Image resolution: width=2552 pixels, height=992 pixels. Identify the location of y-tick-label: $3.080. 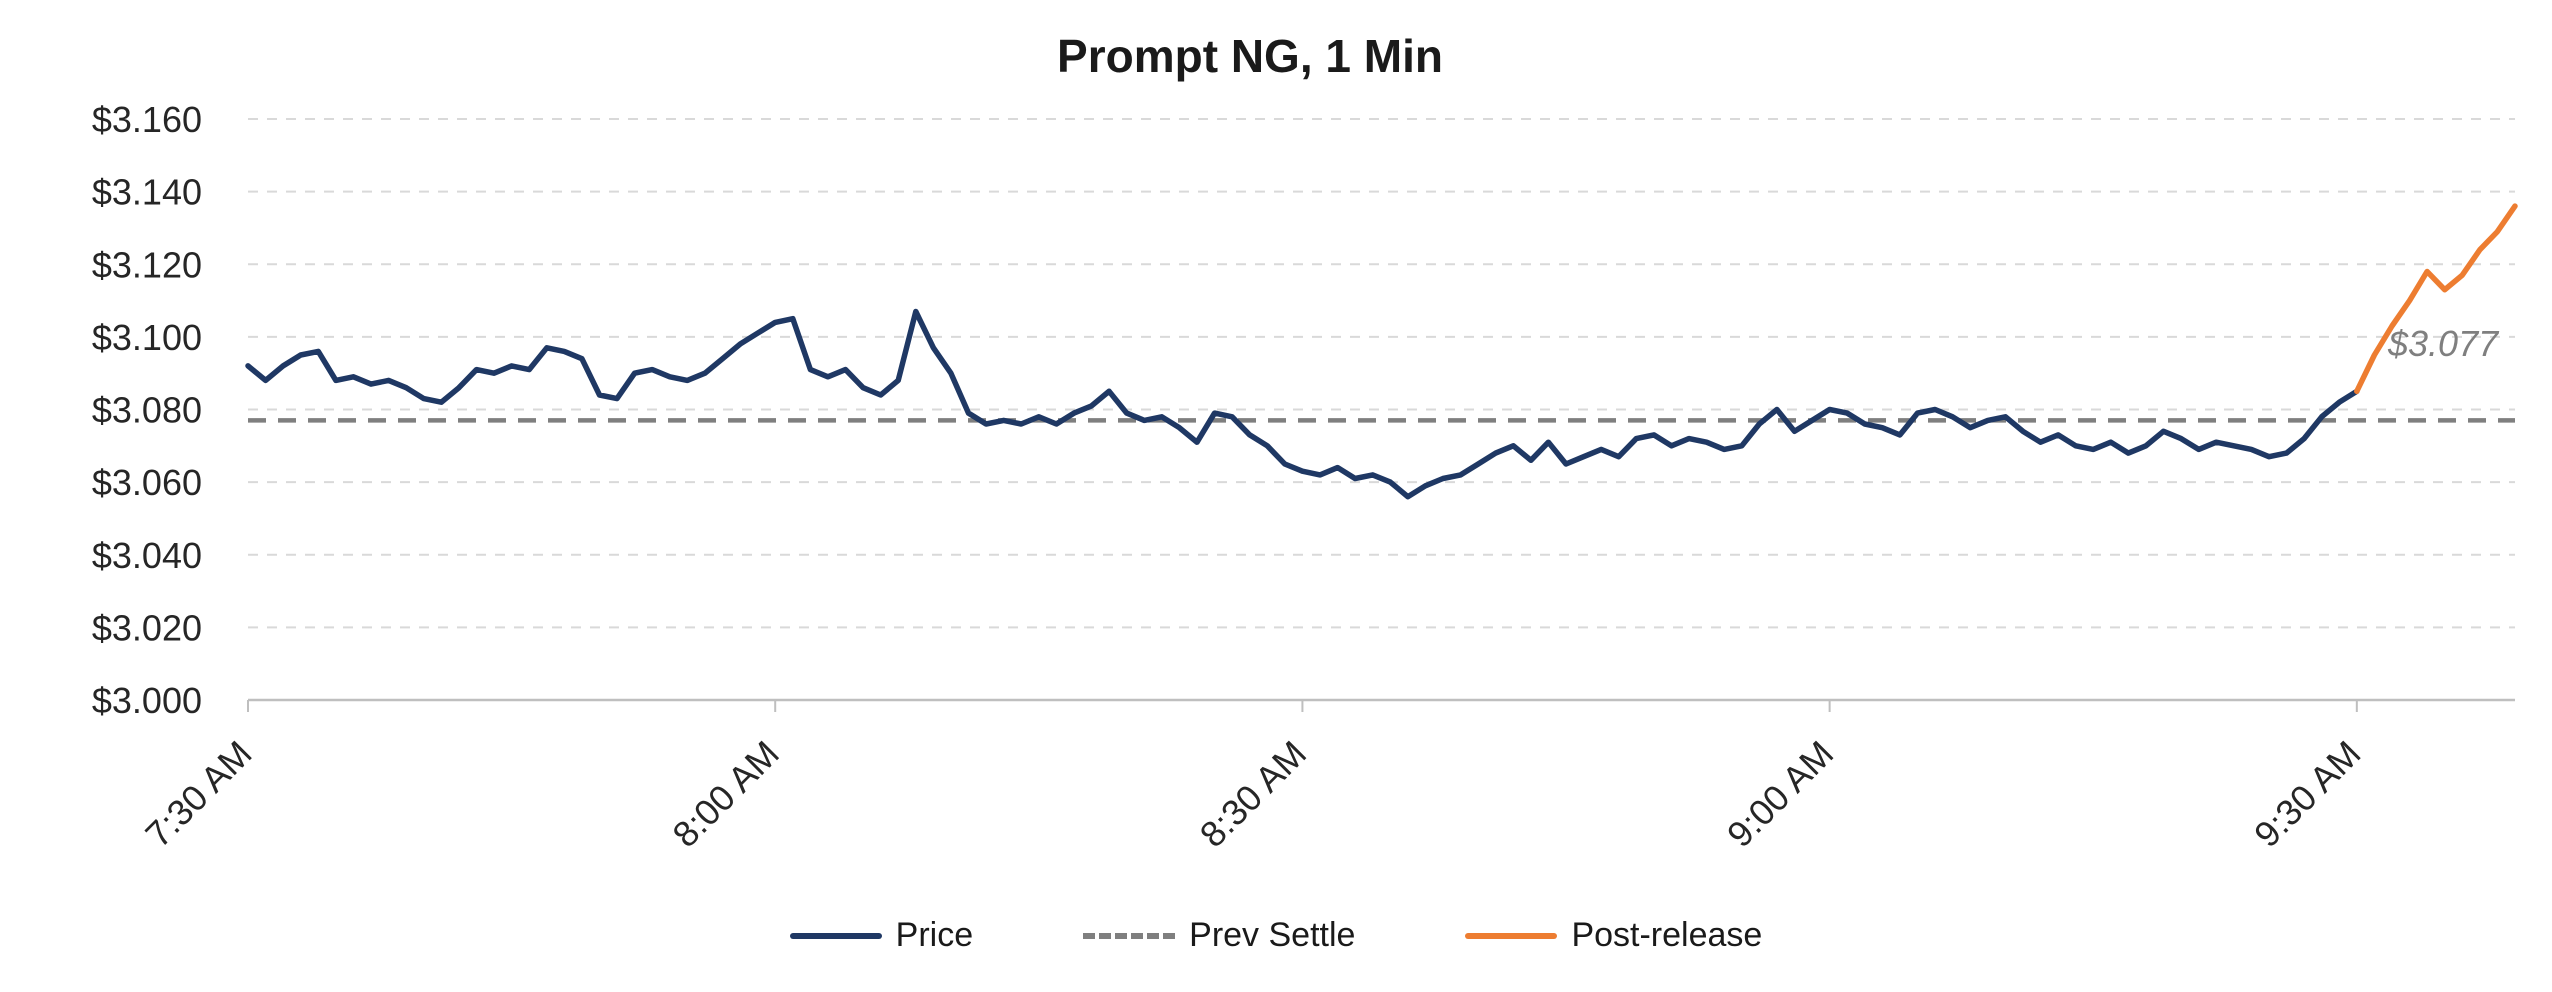
(147, 410).